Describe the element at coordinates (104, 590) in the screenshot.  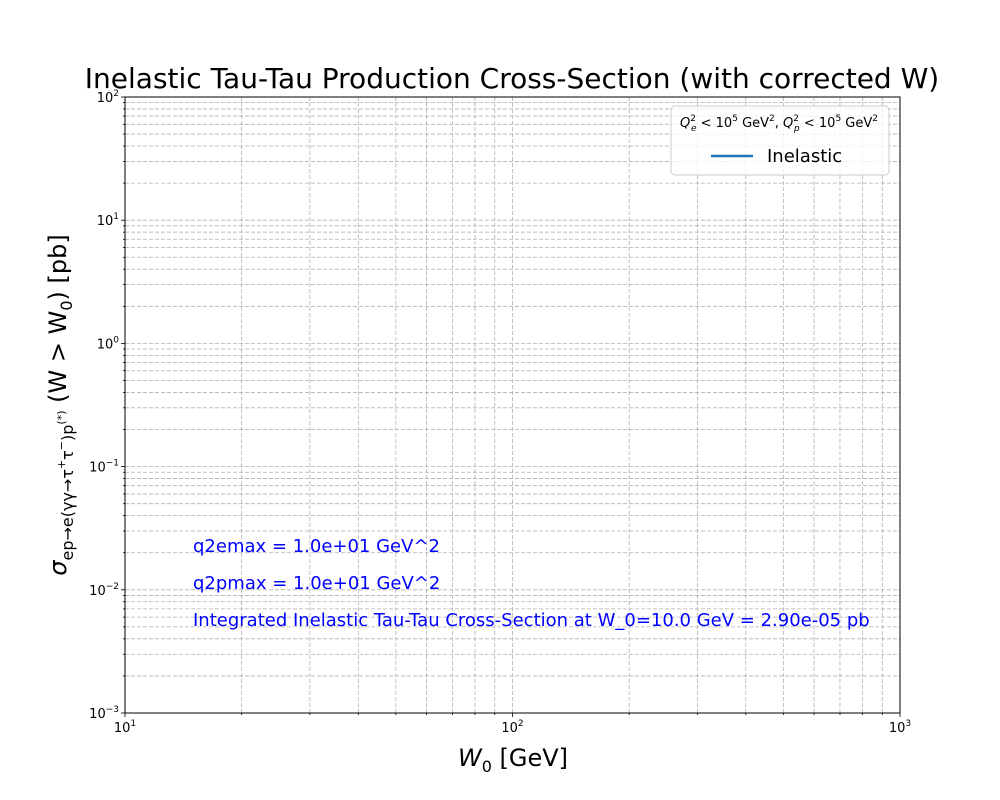
I see `y-tick-label: 10⁻²` at that location.